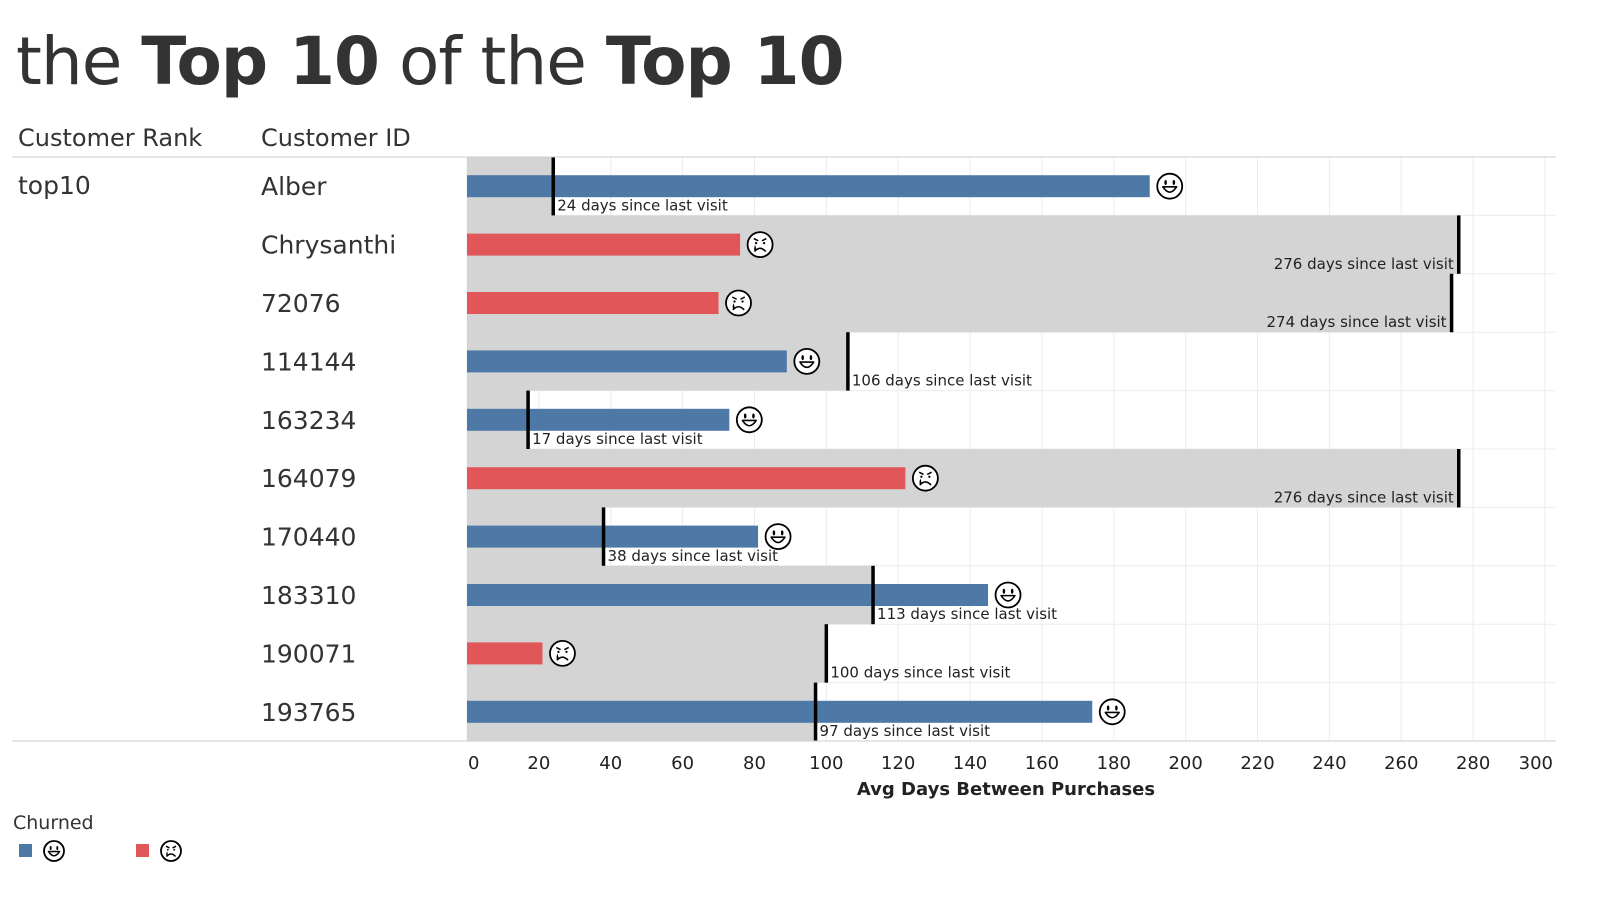 This screenshot has height=900, width=1600. I want to click on x-tick-label-12: 240, so click(1329, 763).